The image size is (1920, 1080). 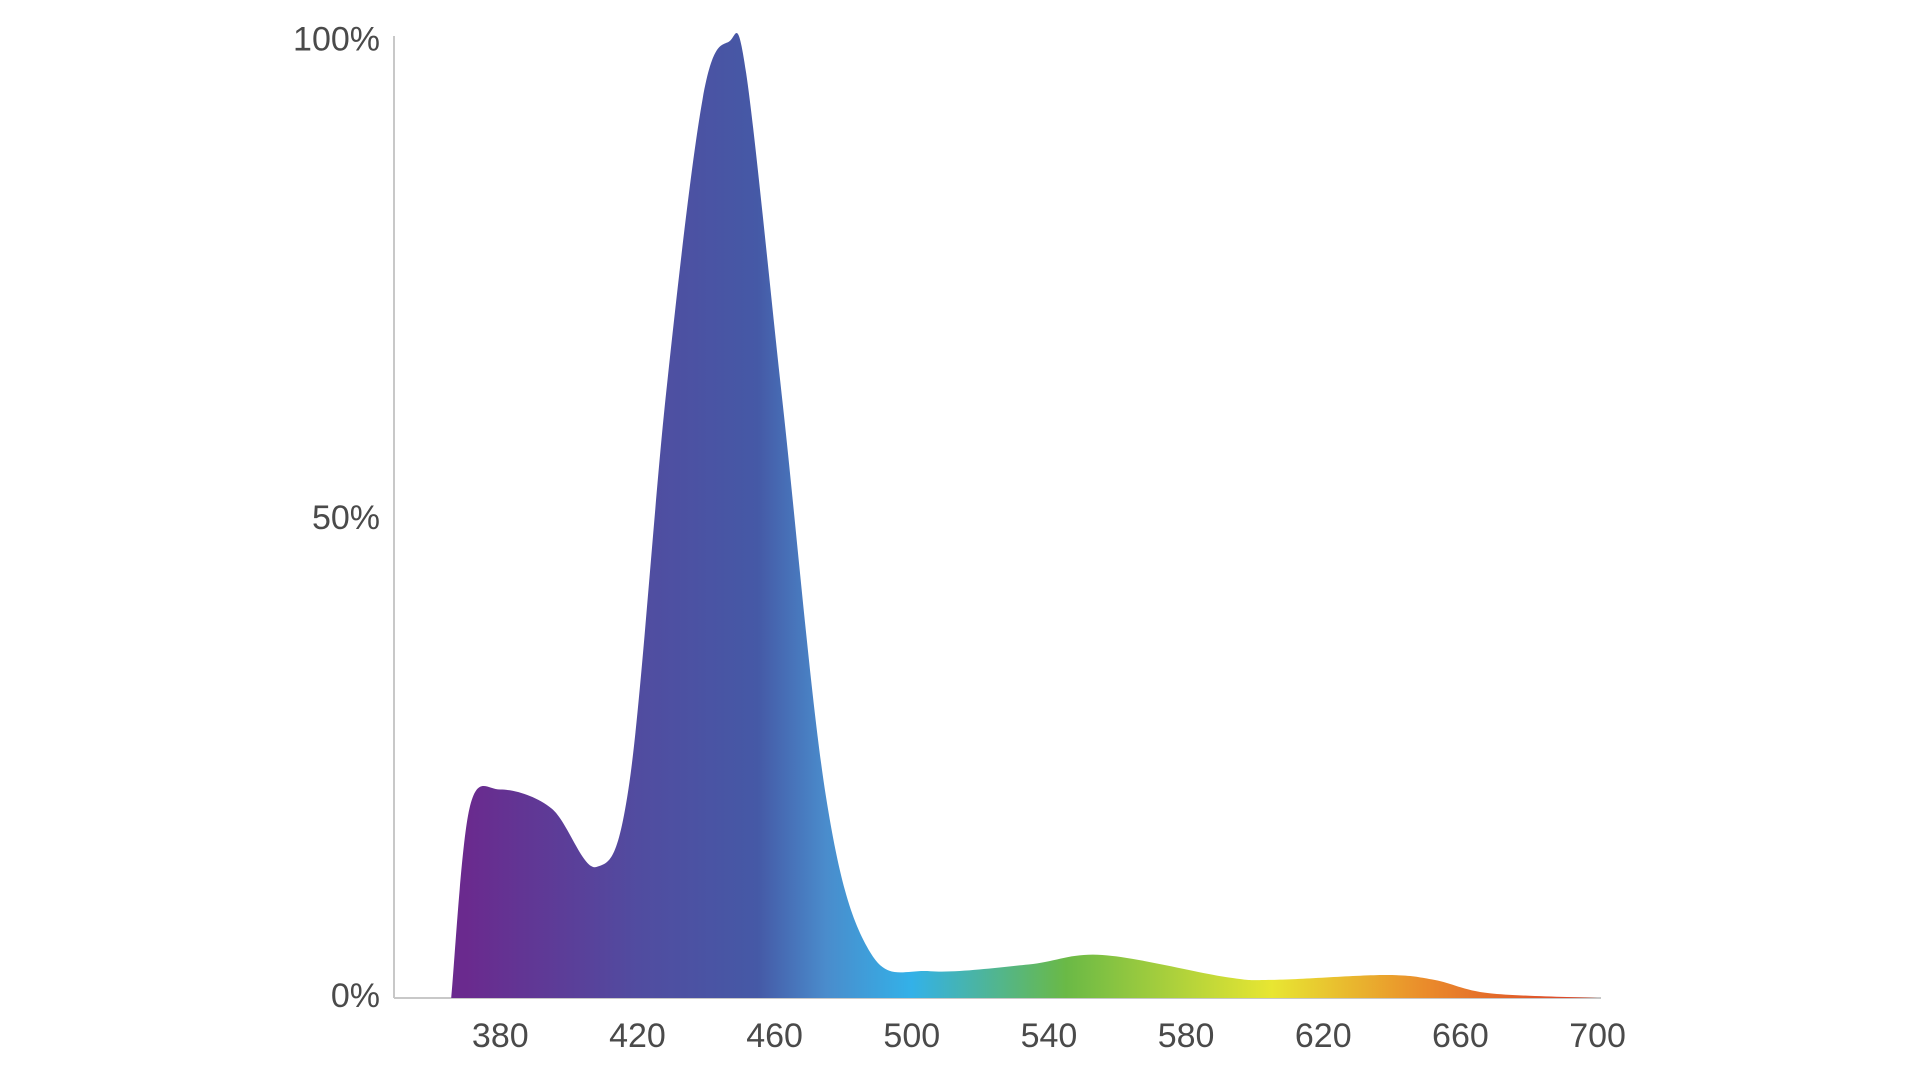 I want to click on x-tick-label: 620, so click(x=1323, y=1036).